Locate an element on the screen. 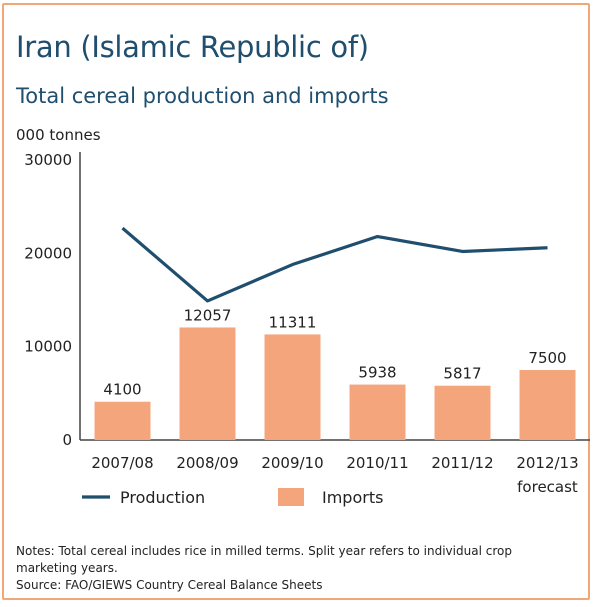  bar-value-label: 12057 is located at coordinates (208, 315).